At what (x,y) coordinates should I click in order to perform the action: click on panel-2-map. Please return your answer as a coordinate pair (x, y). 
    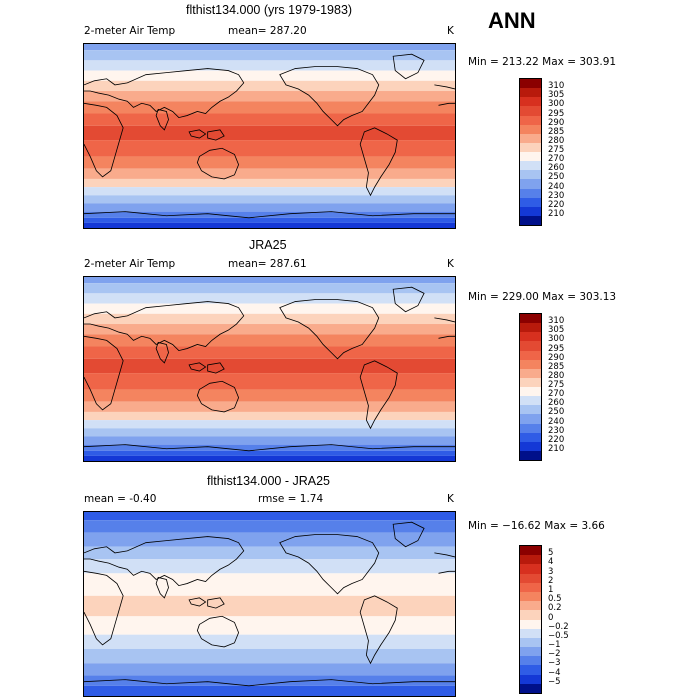
    Looking at the image, I should click on (269, 369).